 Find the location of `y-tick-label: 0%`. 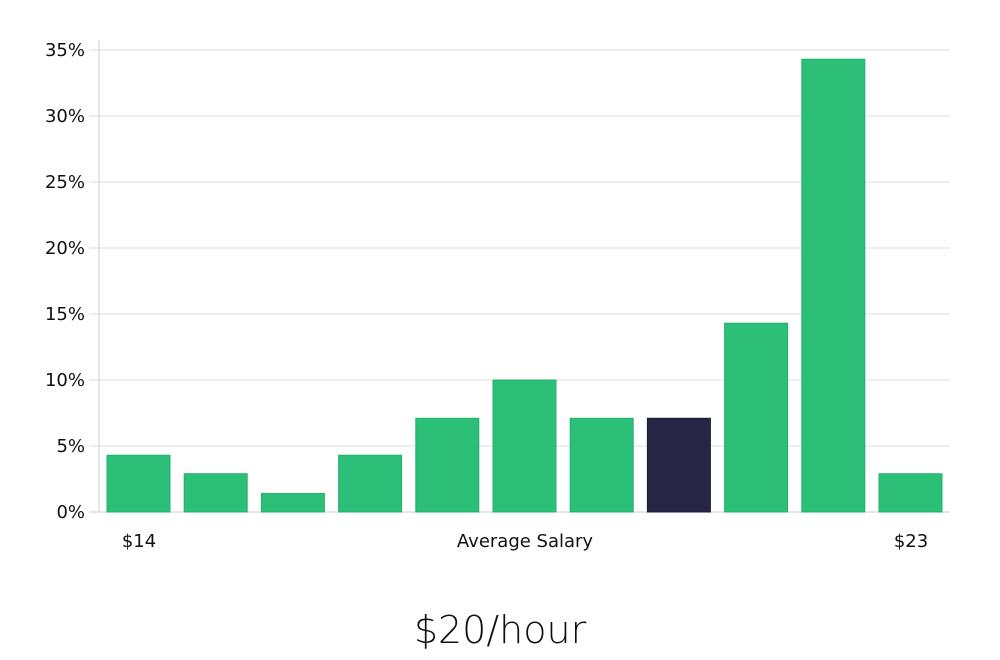

y-tick-label: 0% is located at coordinates (70, 512).